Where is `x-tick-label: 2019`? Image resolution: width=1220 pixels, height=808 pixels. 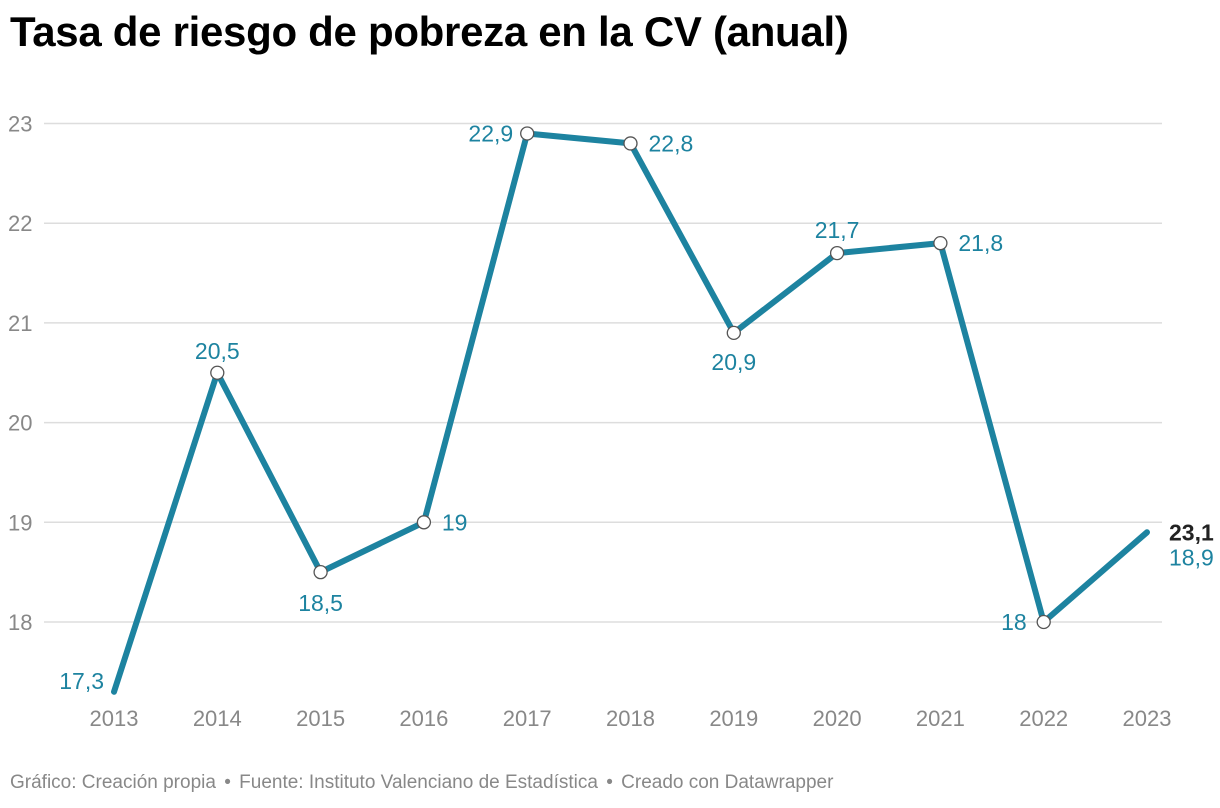 x-tick-label: 2019 is located at coordinates (733, 718).